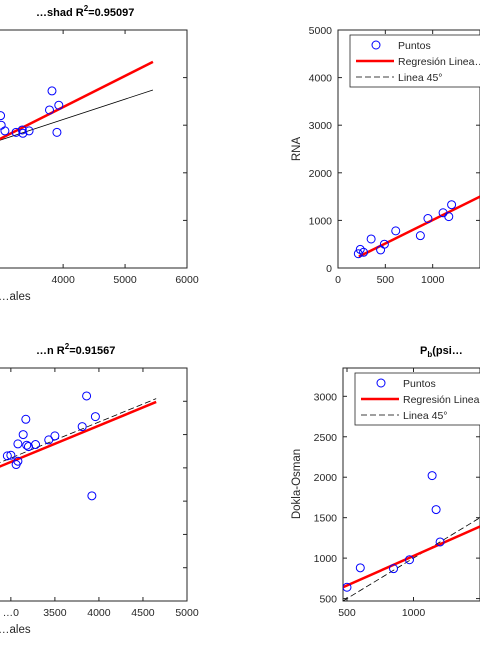 This screenshot has height=645, width=480. What do you see at coordinates (321, 31) in the screenshot?
I see `y-tick-label: 5000` at bounding box center [321, 31].